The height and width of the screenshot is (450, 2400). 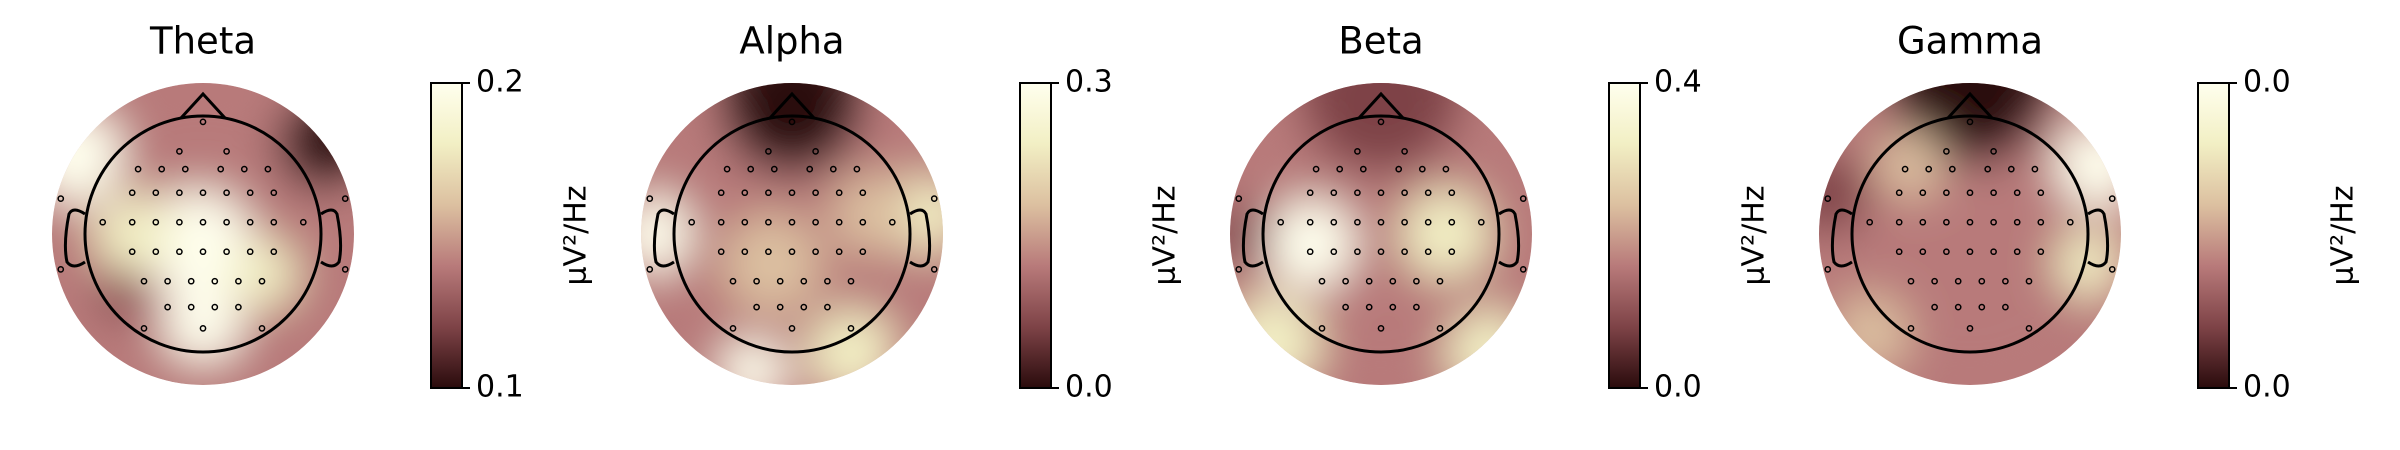 What do you see at coordinates (500, 387) in the screenshot?
I see `colorbar-tick-label: 0.1` at bounding box center [500, 387].